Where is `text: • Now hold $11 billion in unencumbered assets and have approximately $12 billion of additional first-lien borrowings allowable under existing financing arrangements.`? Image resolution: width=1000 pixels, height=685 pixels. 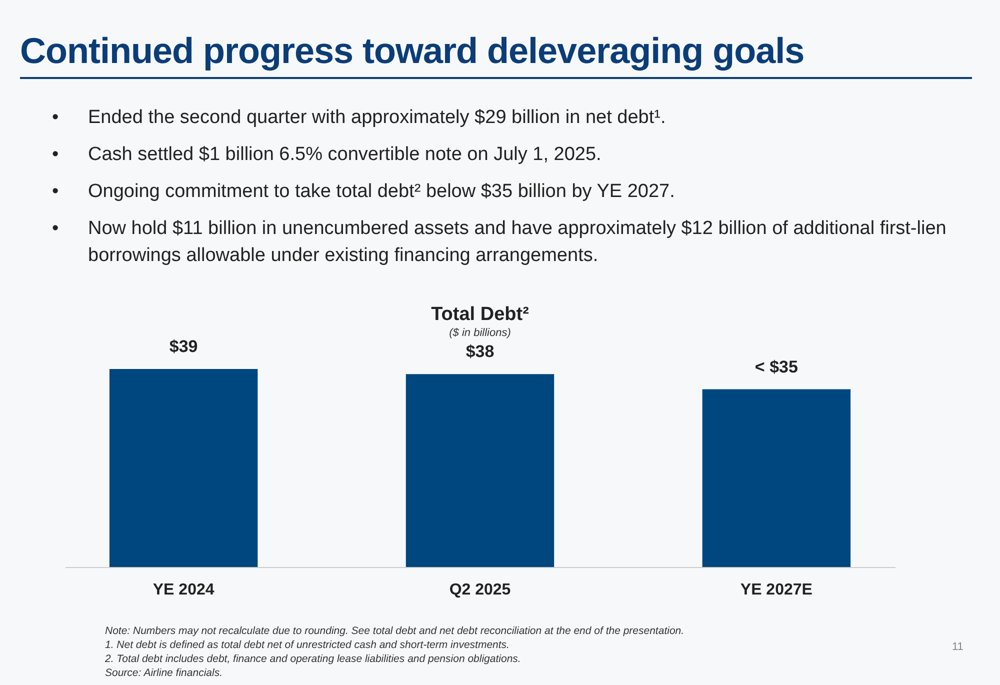
text: • Now hold $11 billion in unencumbered assets and have approximately $12 billion of additional first-lien borrowings allowable under existing financing arrangements. is located at coordinates (499, 242).